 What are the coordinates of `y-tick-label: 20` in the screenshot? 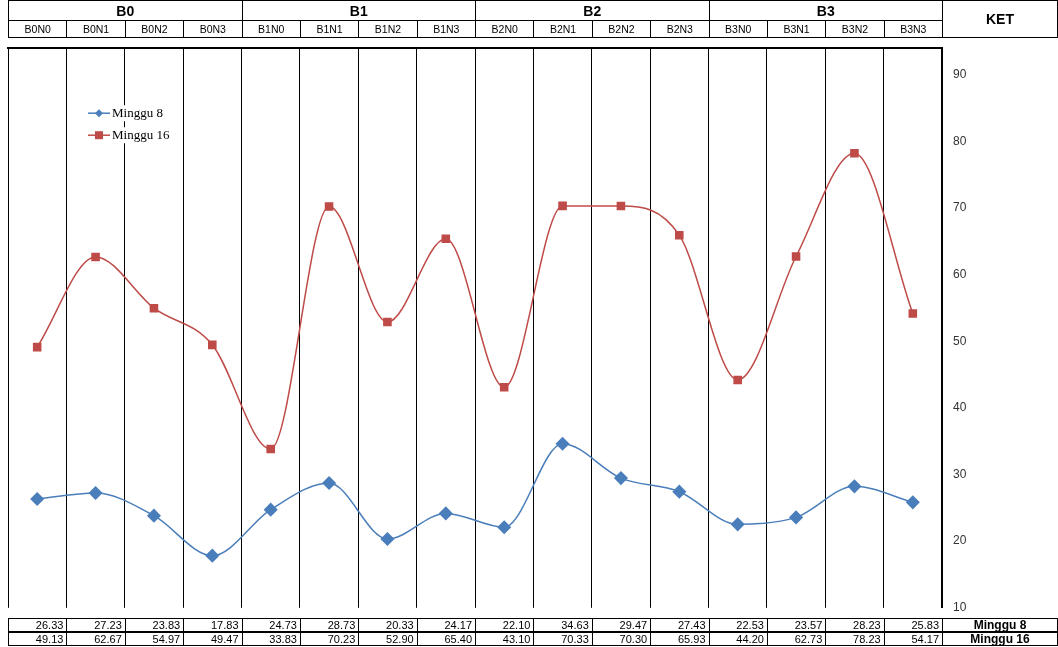 It's located at (960, 540).